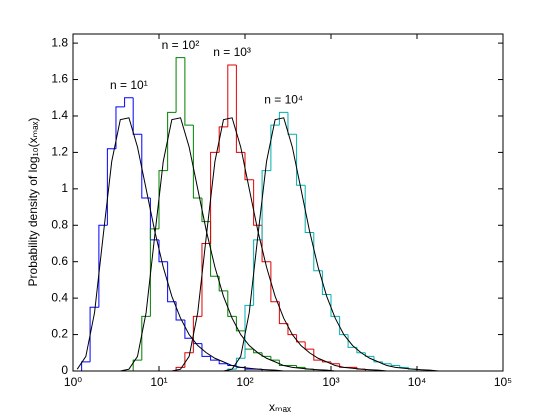 The height and width of the screenshot is (420, 560). What do you see at coordinates (33, 202) in the screenshot?
I see `y-axis-label: Probability density of log₁₀(xₘₐₓ)` at bounding box center [33, 202].